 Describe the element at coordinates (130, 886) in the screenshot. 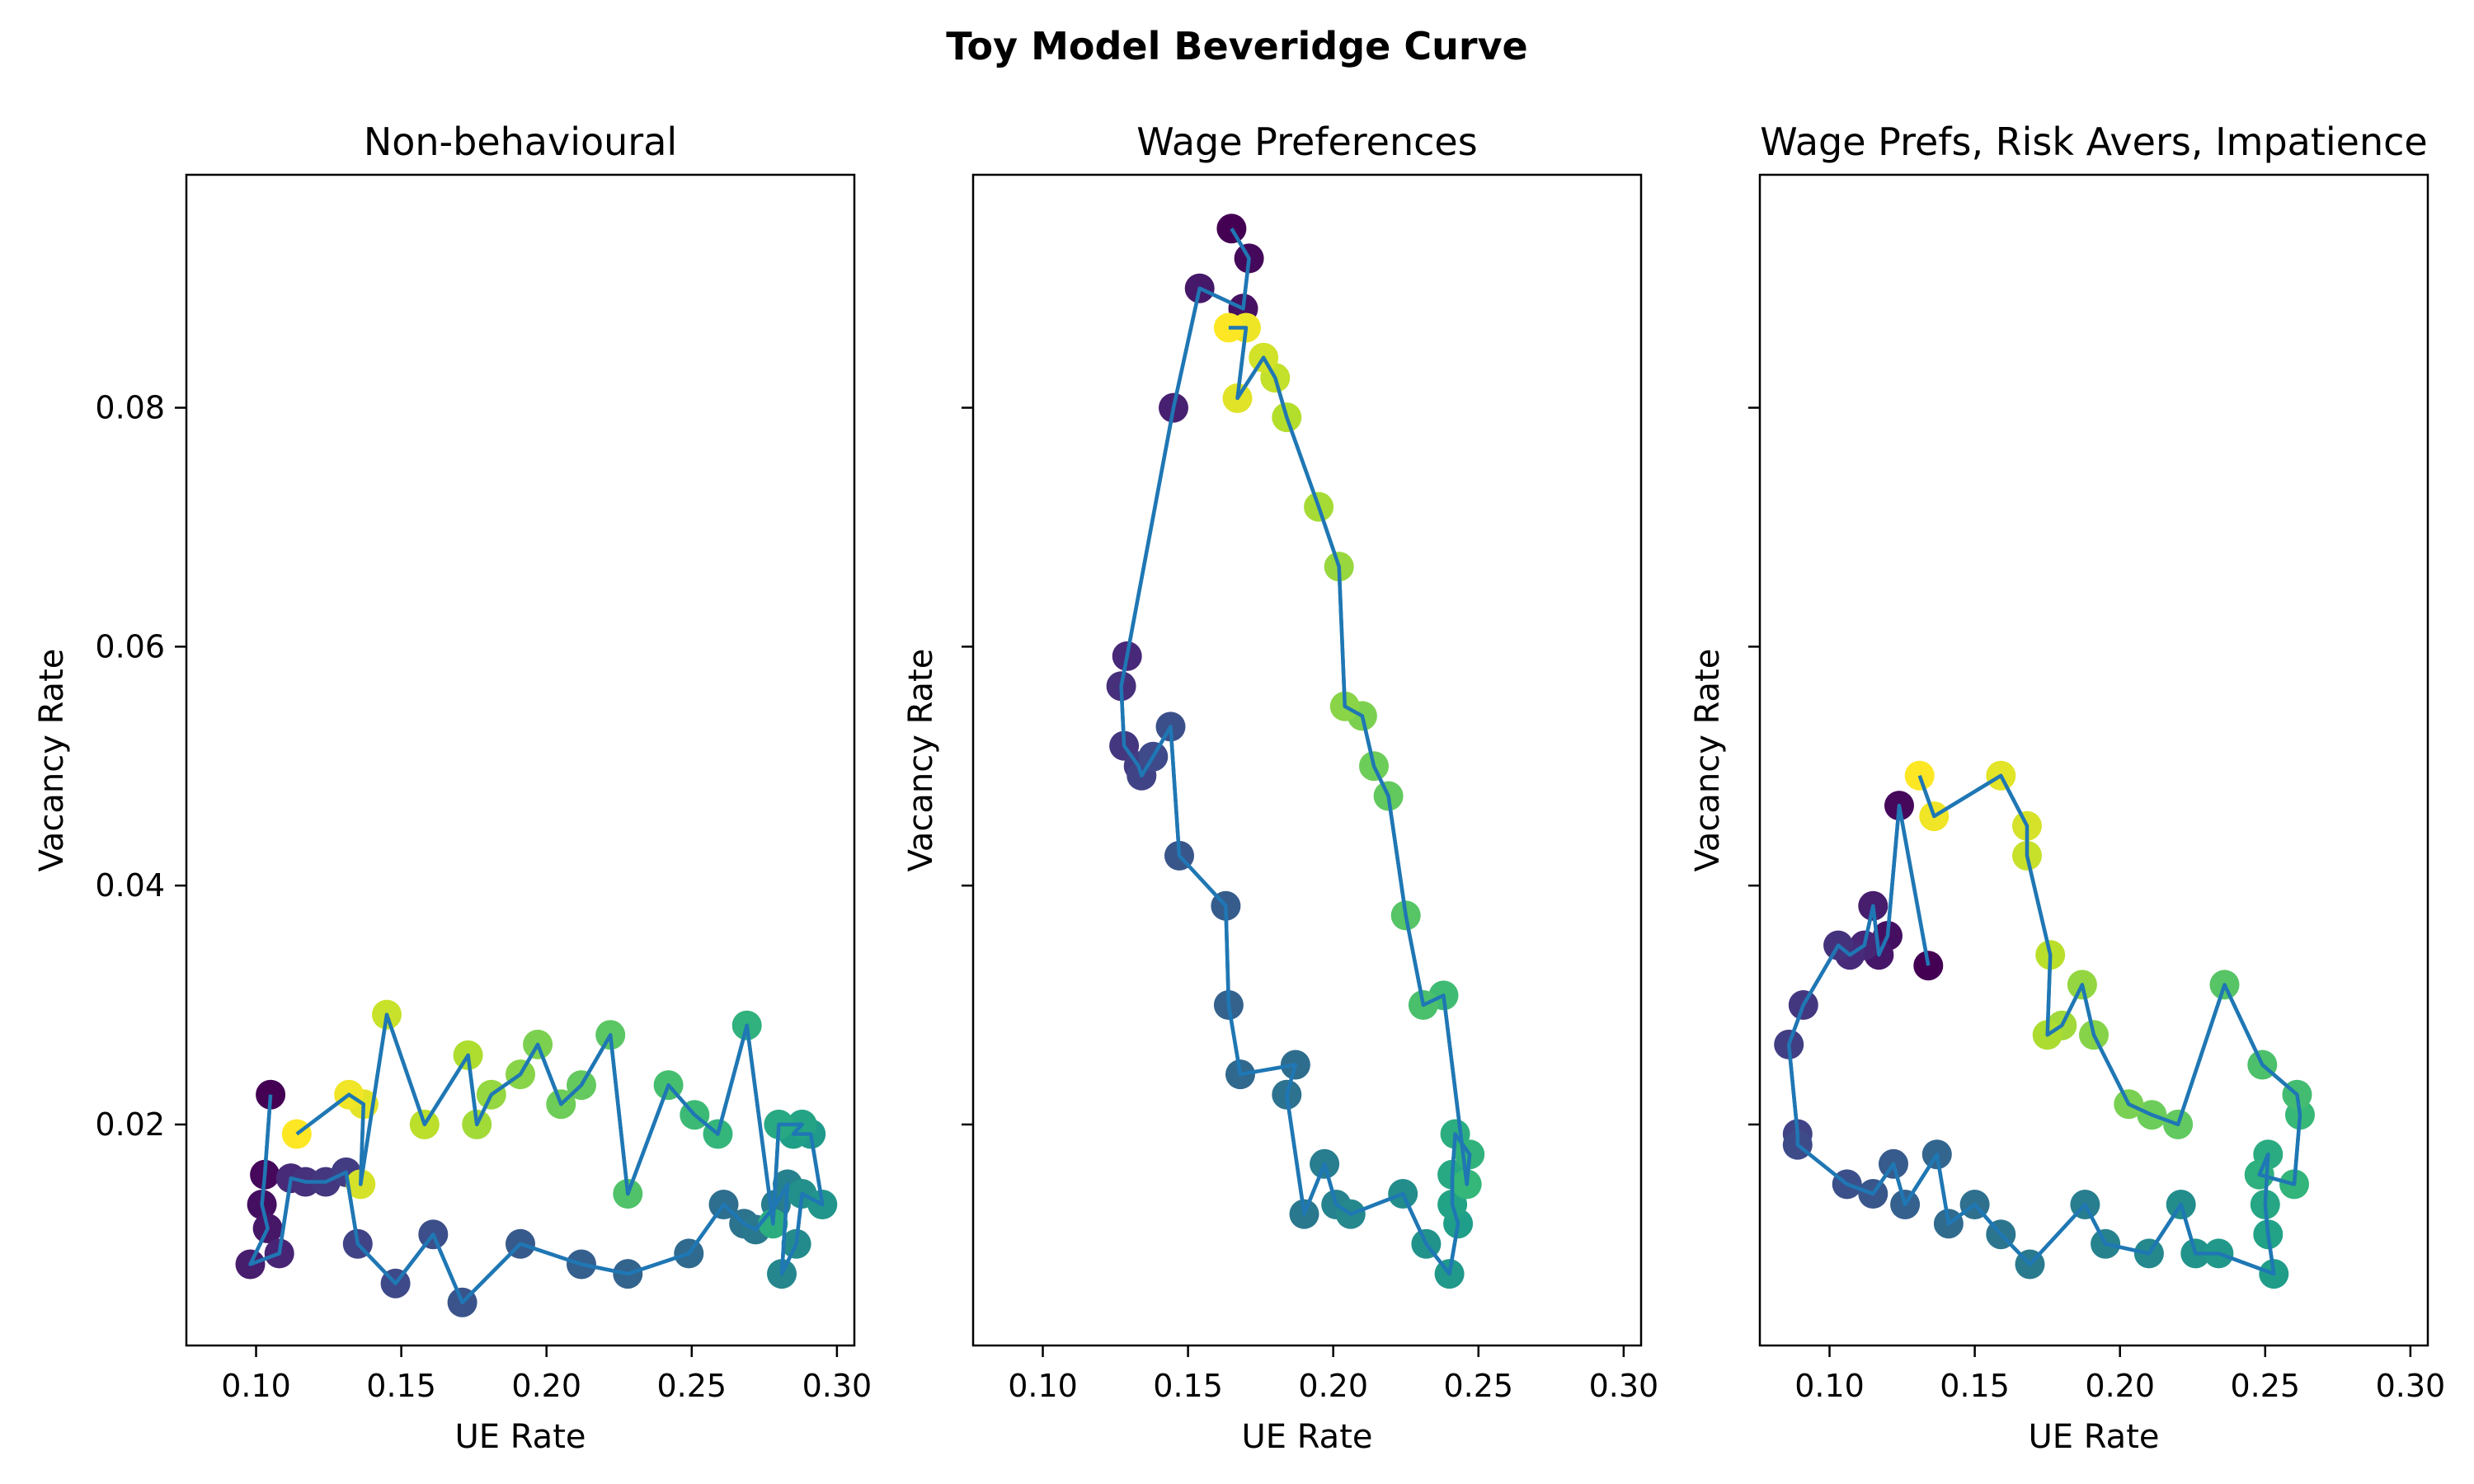

I see `y-tick-label: 0.04` at that location.